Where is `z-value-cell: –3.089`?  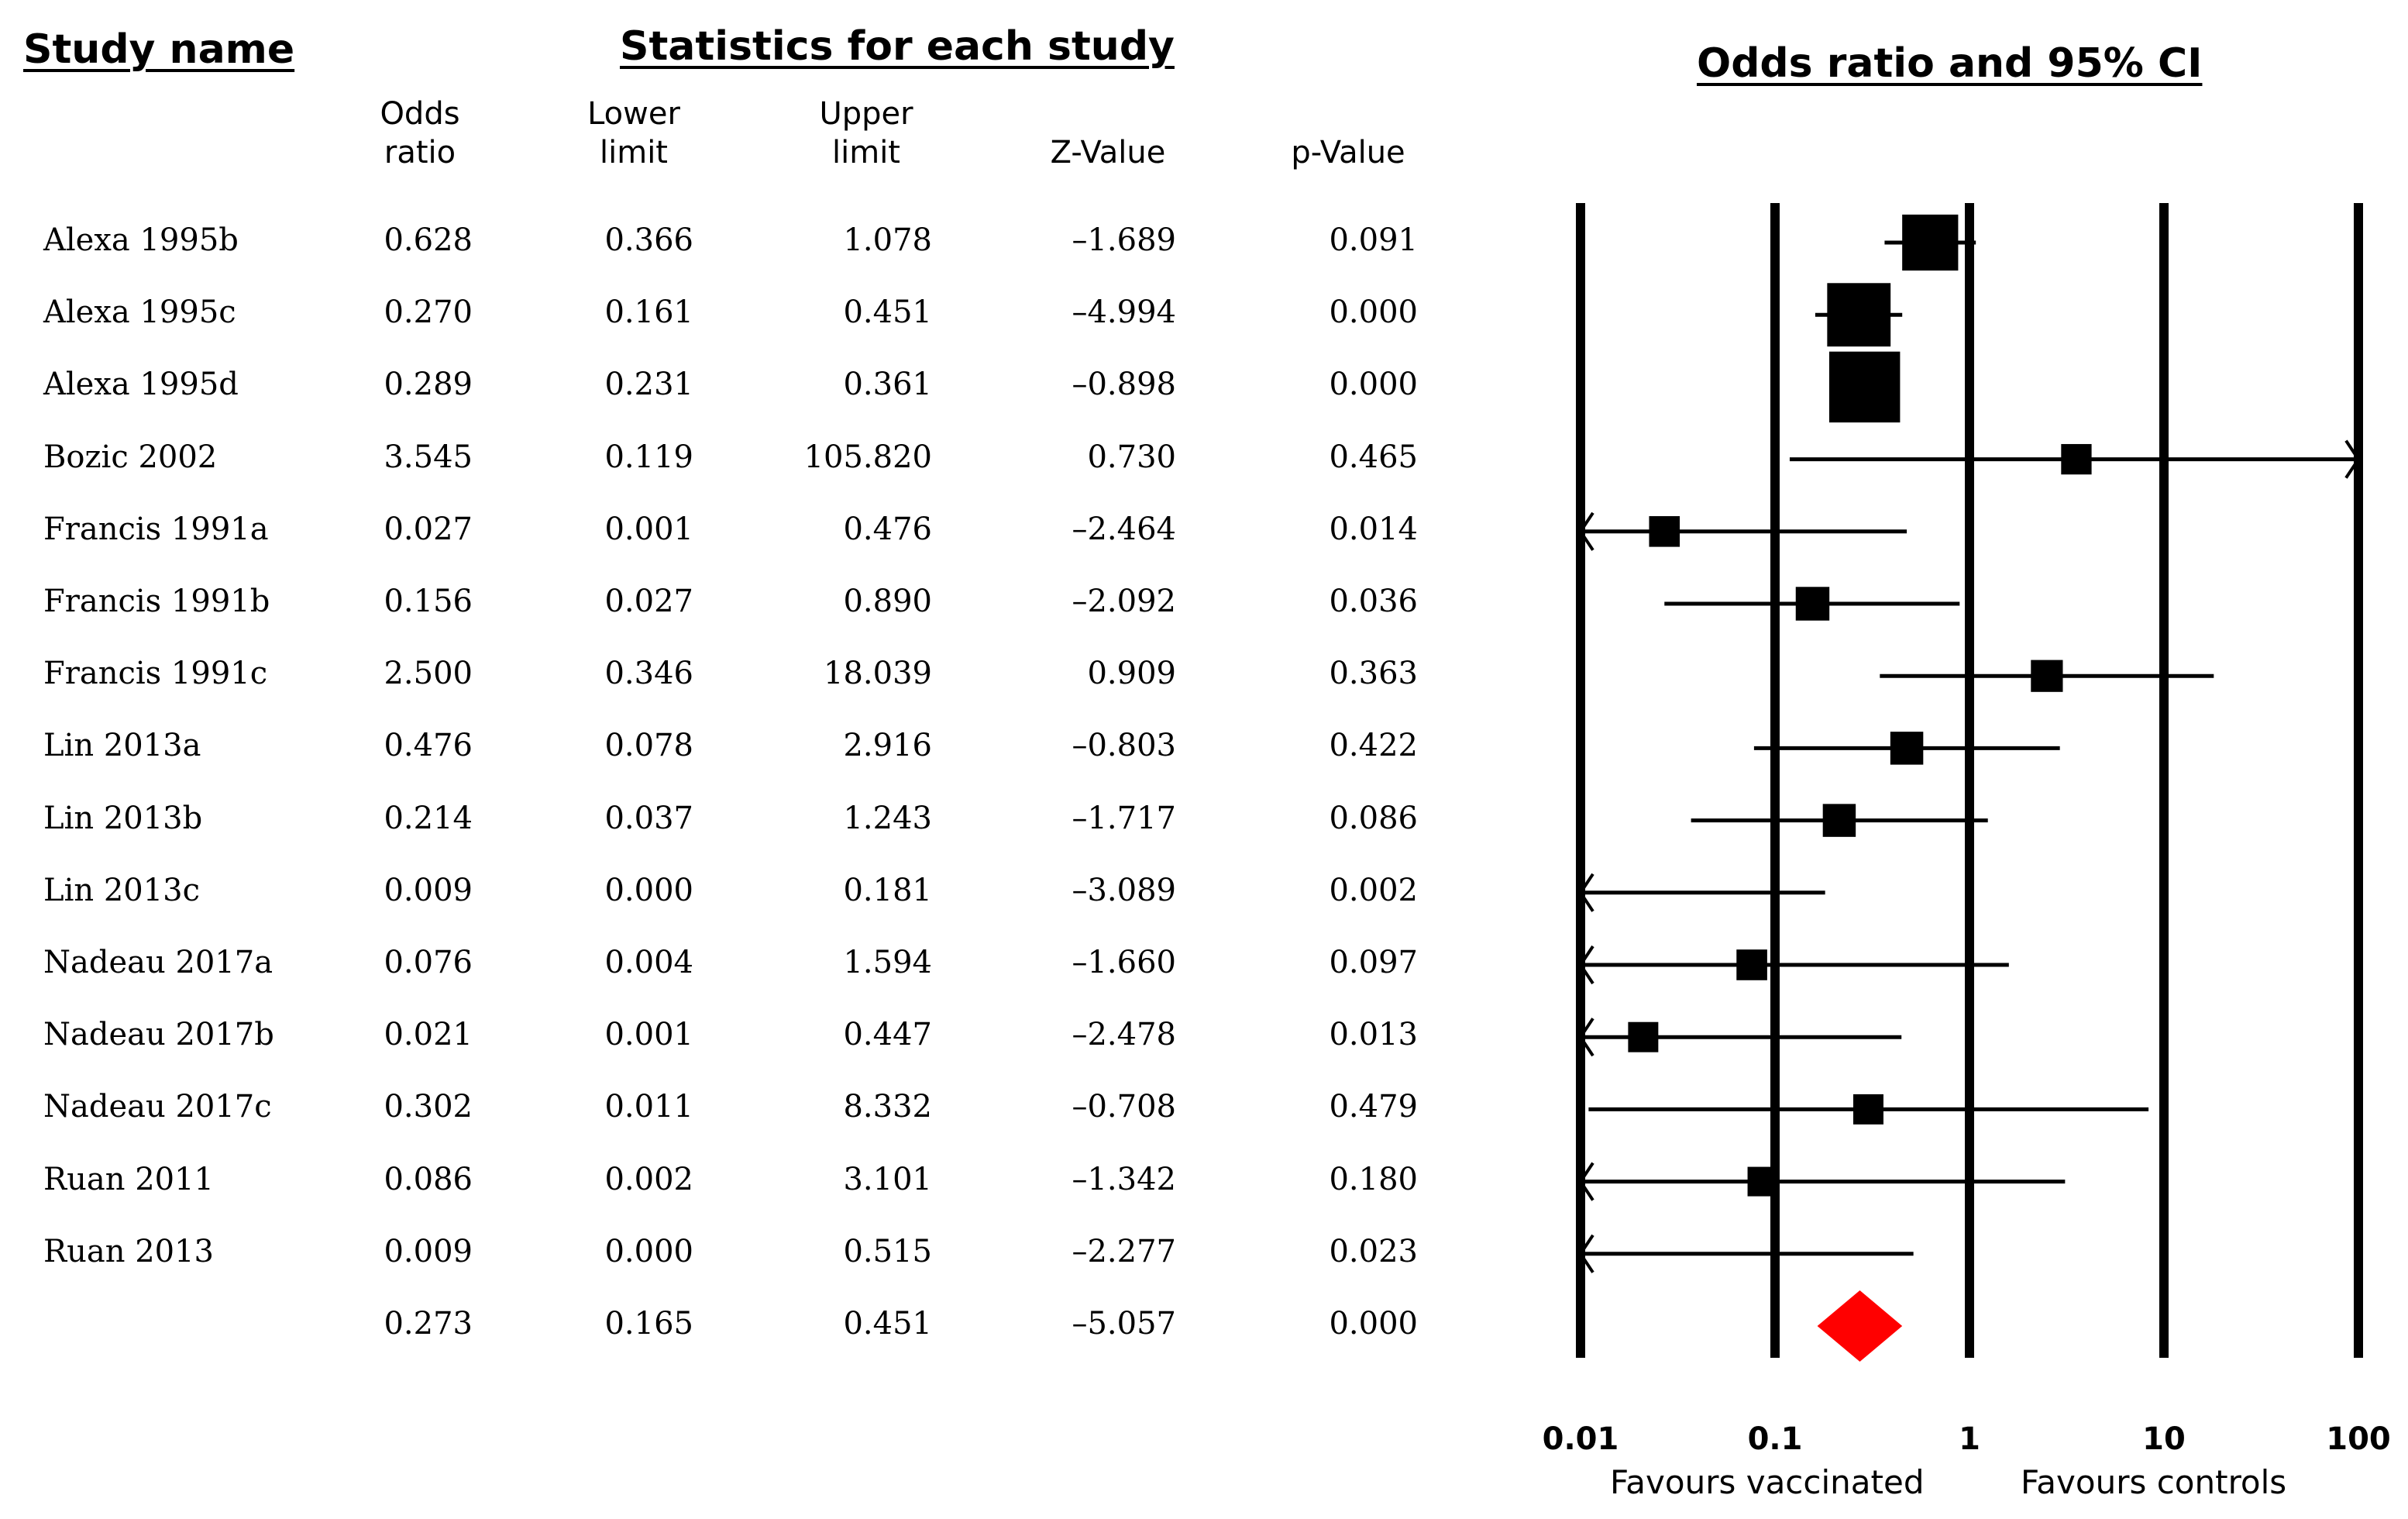 z-value-cell: –3.089 is located at coordinates (1124, 890).